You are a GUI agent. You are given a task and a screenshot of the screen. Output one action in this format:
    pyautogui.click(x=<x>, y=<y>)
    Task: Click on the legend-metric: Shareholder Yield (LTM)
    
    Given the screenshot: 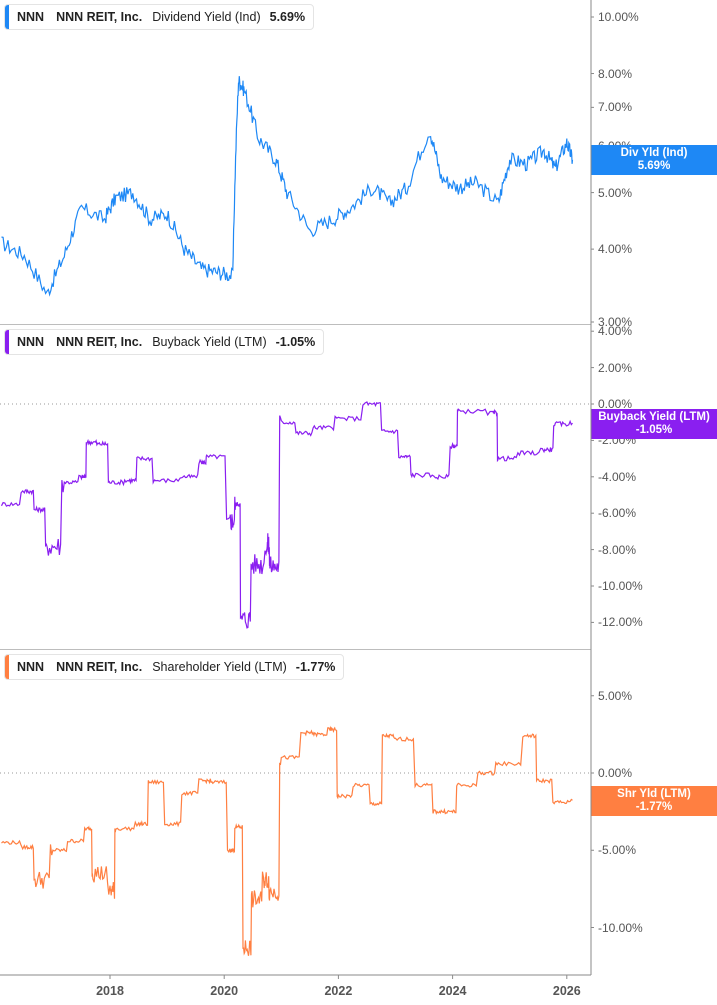 What is the action you would take?
    pyautogui.click(x=219, y=667)
    